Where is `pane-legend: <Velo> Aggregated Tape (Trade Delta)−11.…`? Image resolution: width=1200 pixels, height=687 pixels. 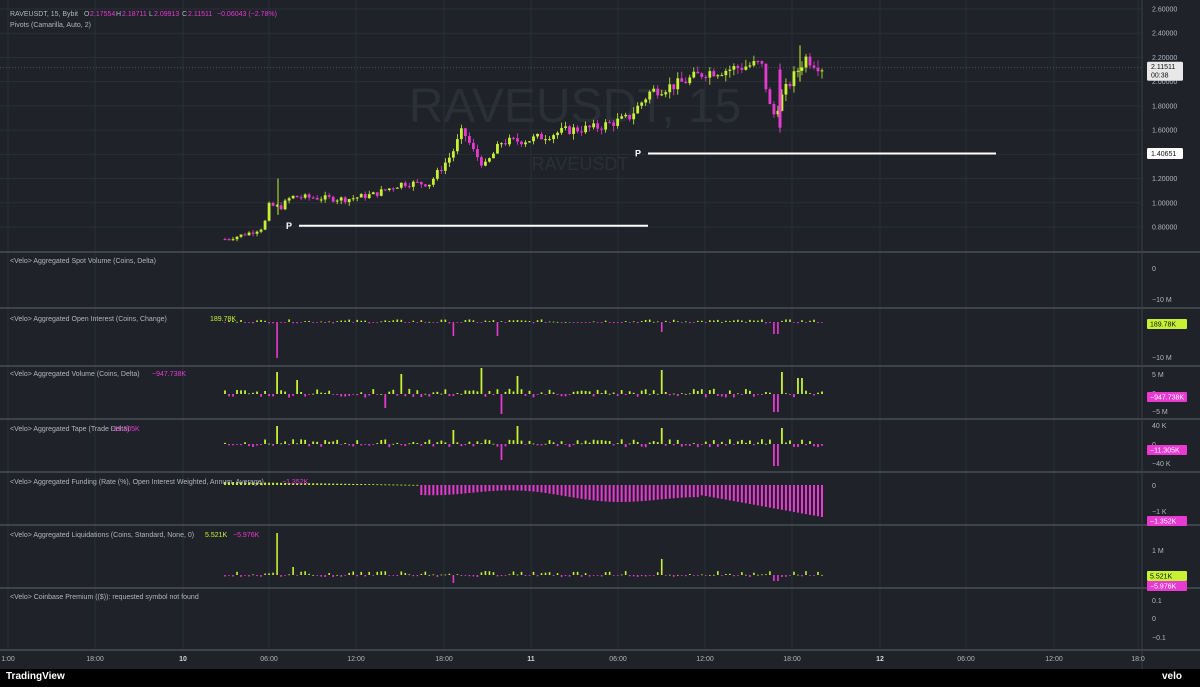
pane-legend: <Velo> Aggregated Tape (Trade Delta)−11.… is located at coordinates (75, 429).